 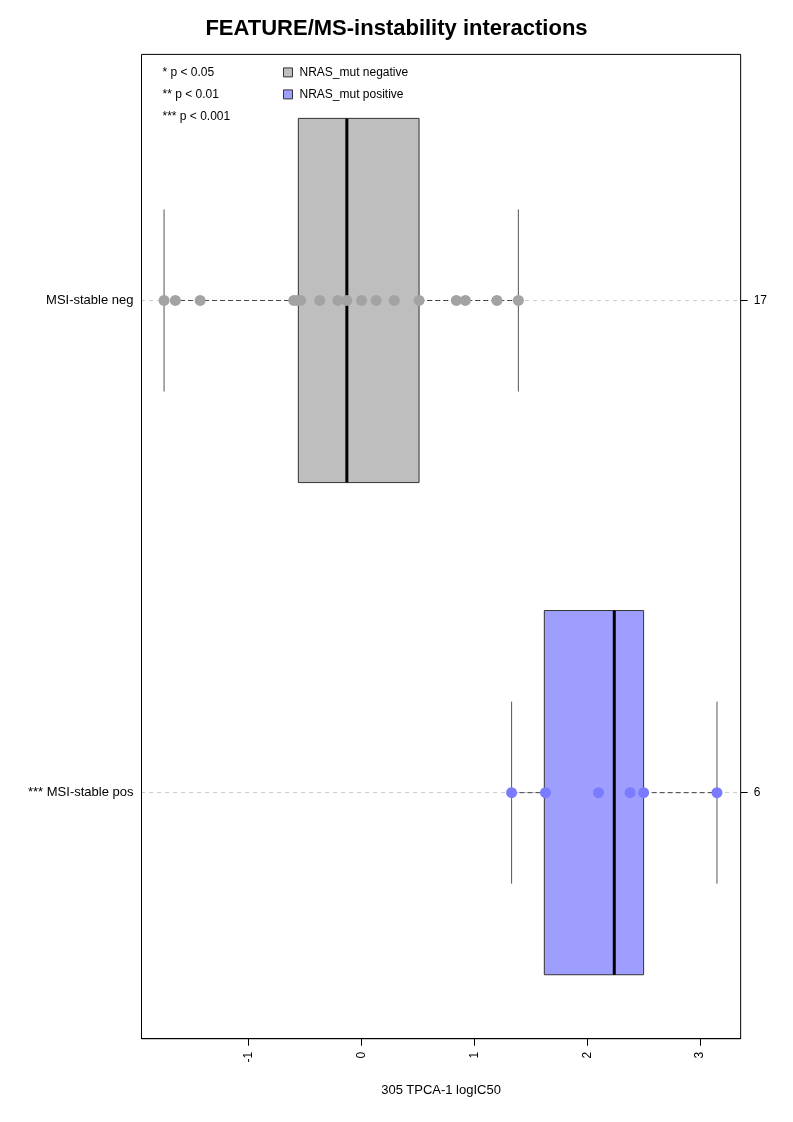 I want to click on x-tick-label: -1, so click(x=248, y=1057).